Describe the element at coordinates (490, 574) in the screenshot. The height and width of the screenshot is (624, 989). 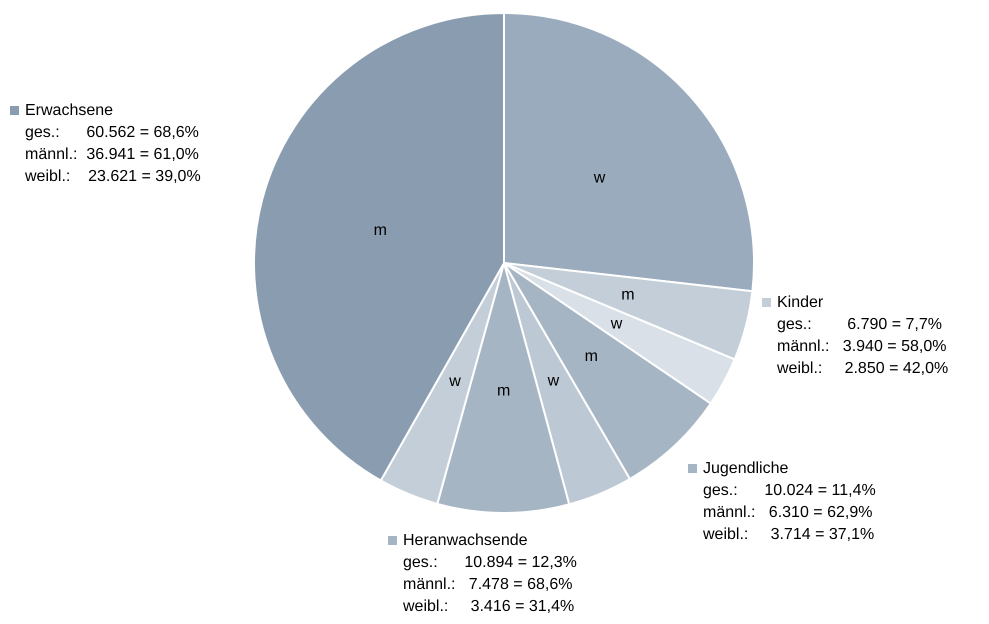
I see `text: Heranwachsende ges.: 10.894 = 12,3% männl.: 7.478 = 68,6% weibl.: 3.416 = 31,4%` at that location.